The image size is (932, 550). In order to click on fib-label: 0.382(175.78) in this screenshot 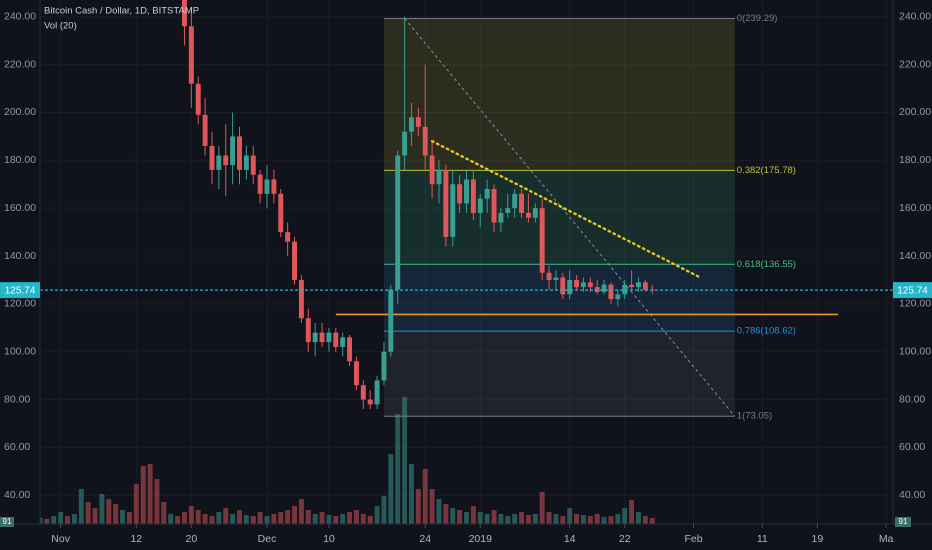, I will do `click(766, 170)`.